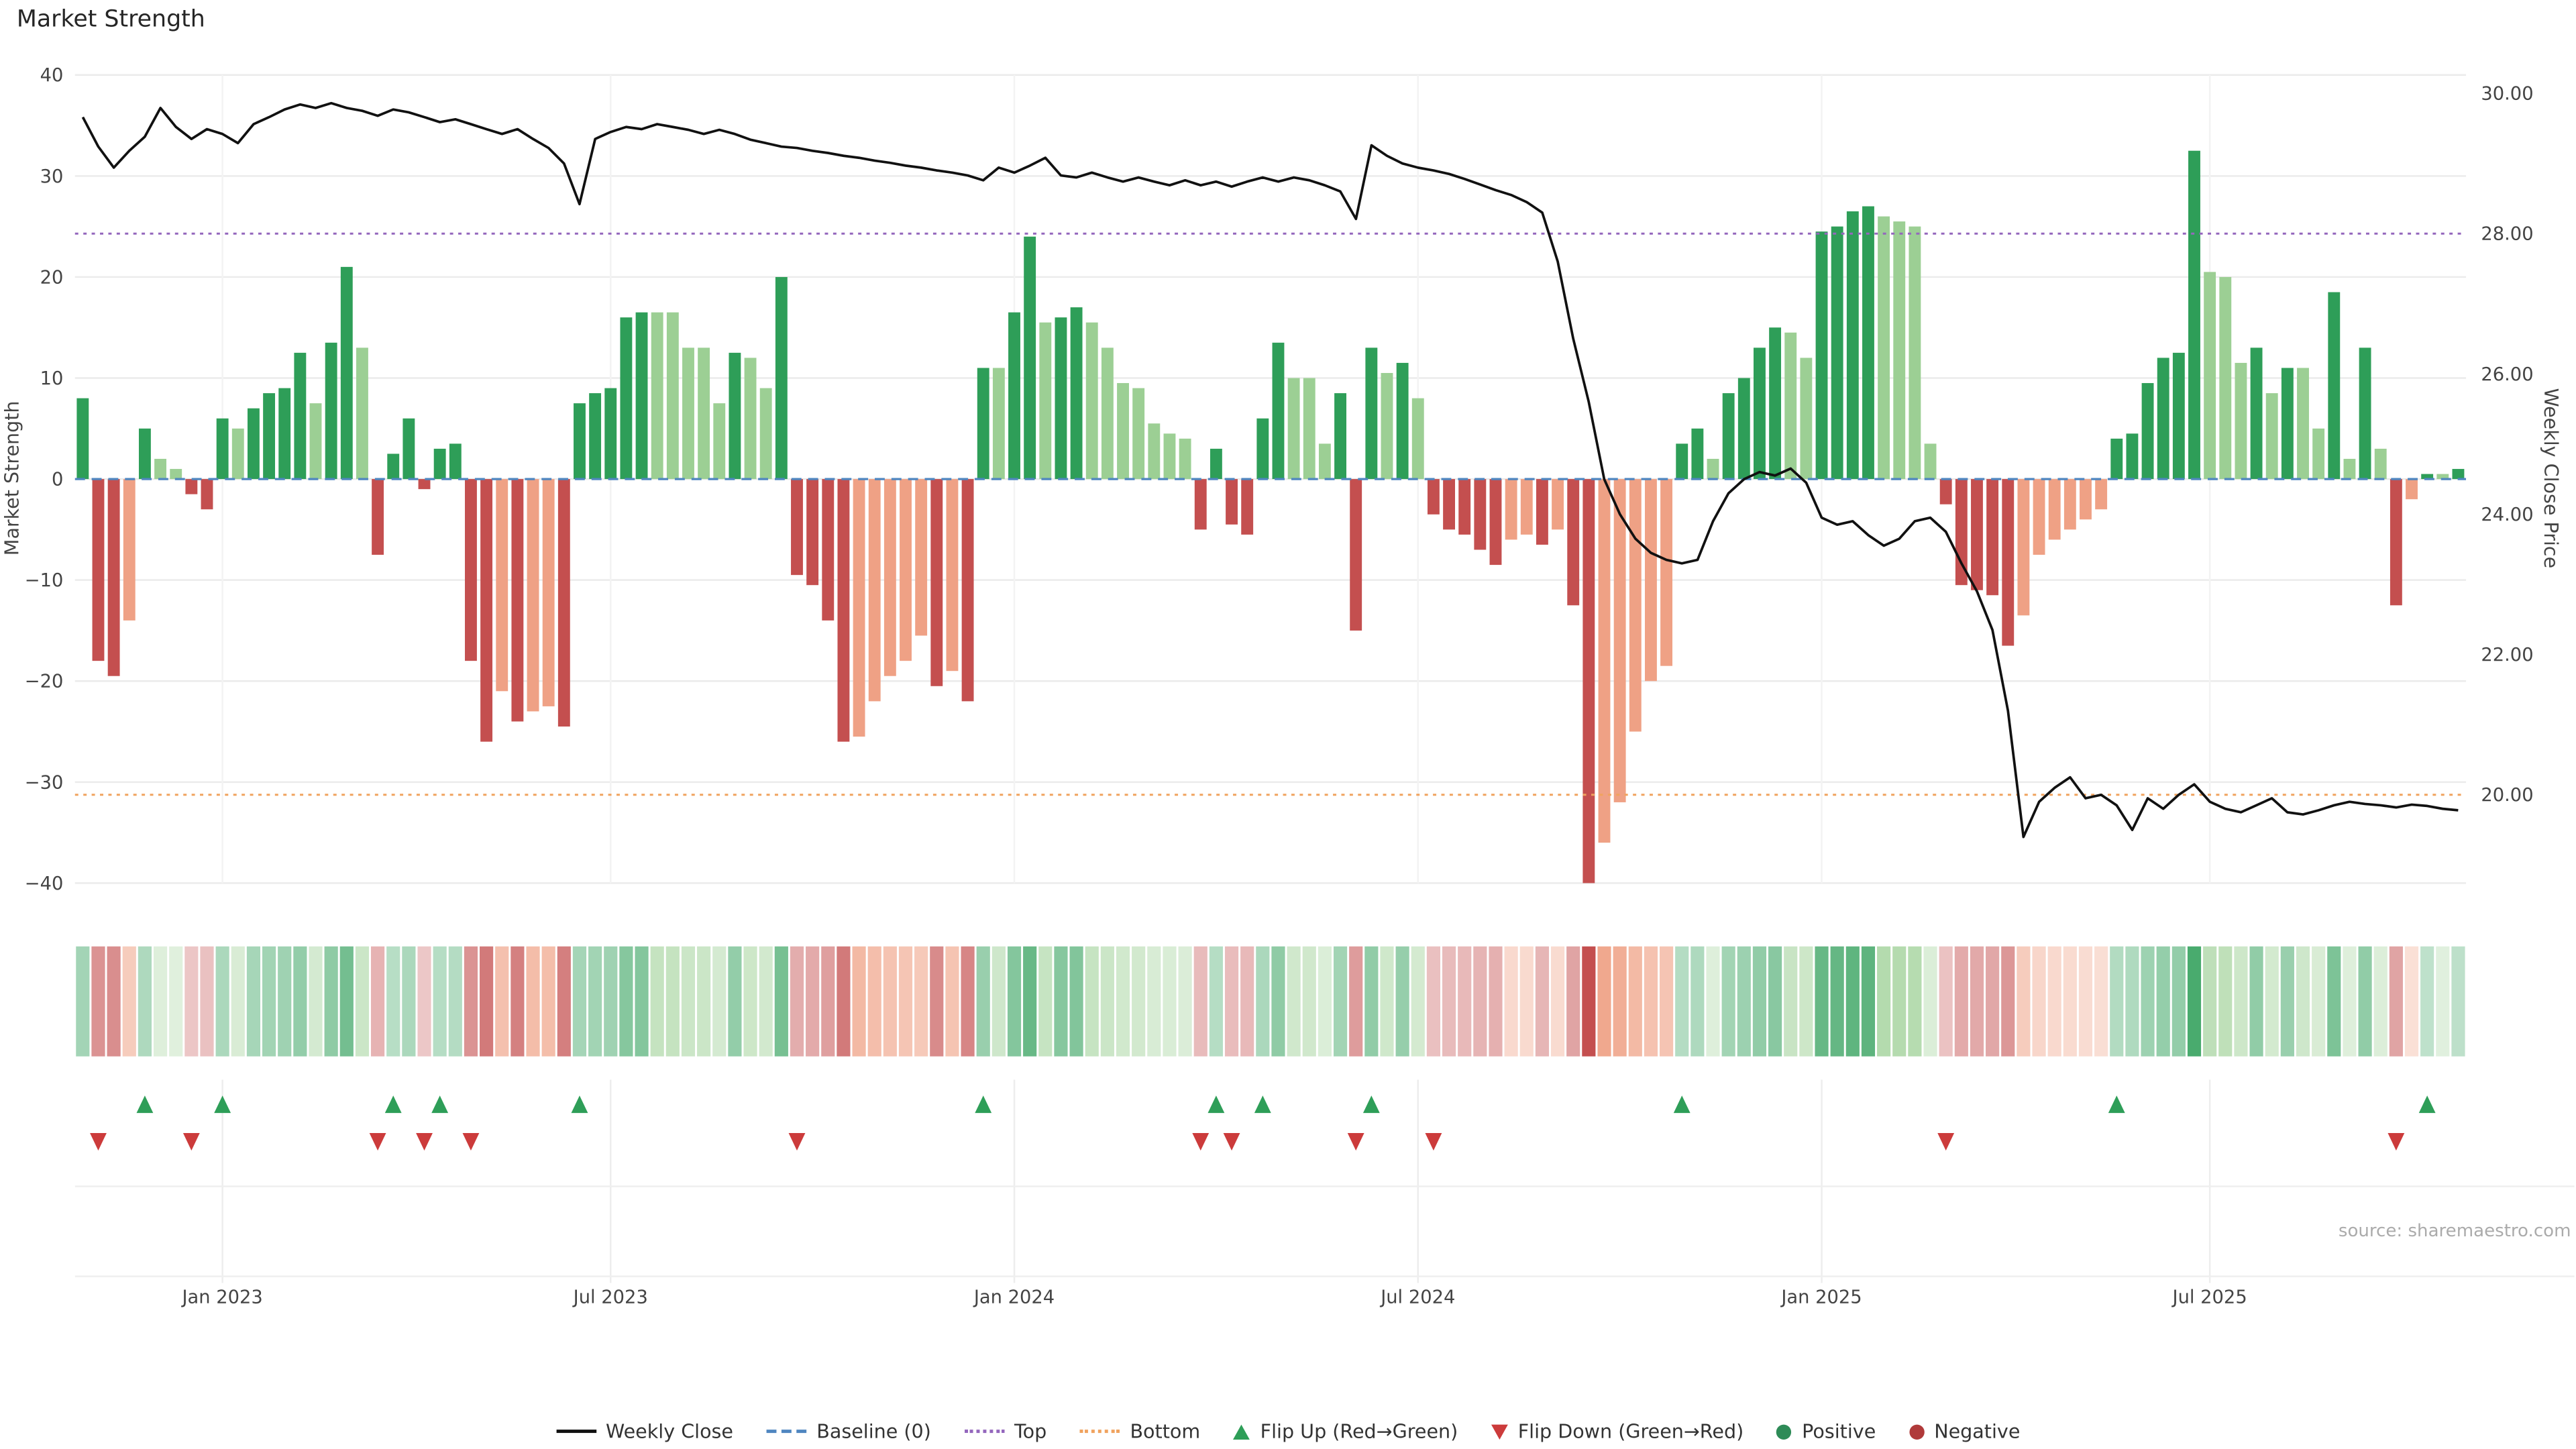 The width and height of the screenshot is (2576, 1449). Describe the element at coordinates (52, 277) in the screenshot. I see `left-axis-tick-label: 20` at that location.